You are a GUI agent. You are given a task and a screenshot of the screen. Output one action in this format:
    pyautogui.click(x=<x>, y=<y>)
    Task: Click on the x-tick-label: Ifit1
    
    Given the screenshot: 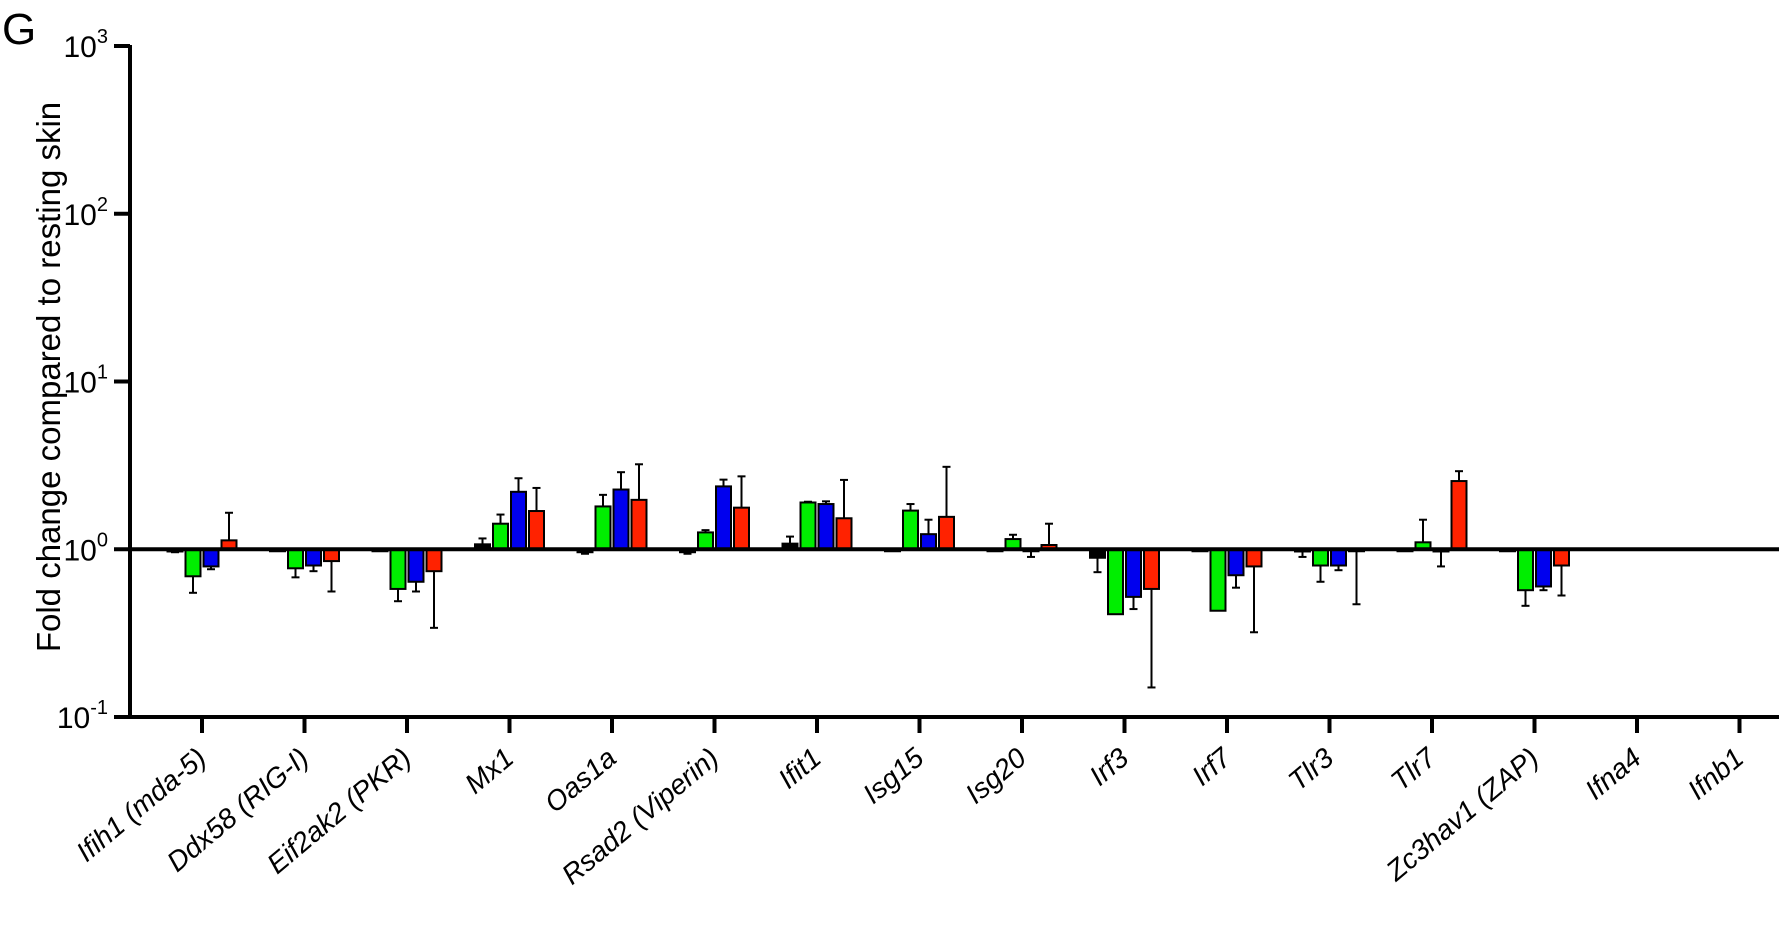 What is the action you would take?
    pyautogui.click(x=799, y=768)
    